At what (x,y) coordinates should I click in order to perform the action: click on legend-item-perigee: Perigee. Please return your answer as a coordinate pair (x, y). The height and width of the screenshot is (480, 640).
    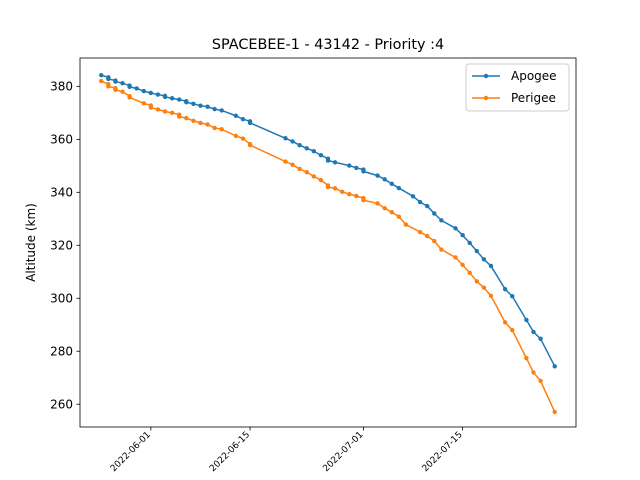
    Looking at the image, I should click on (514, 98).